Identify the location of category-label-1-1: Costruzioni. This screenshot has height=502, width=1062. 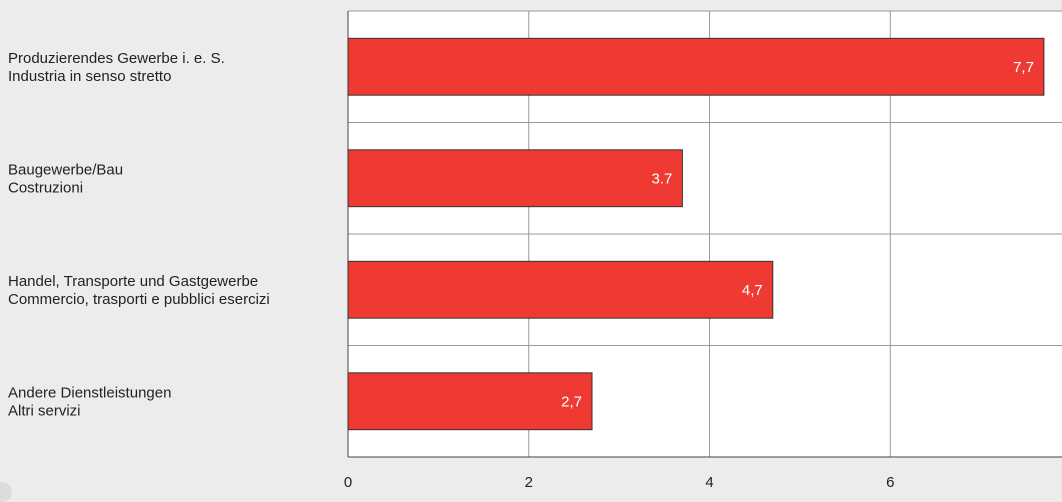
(45, 187).